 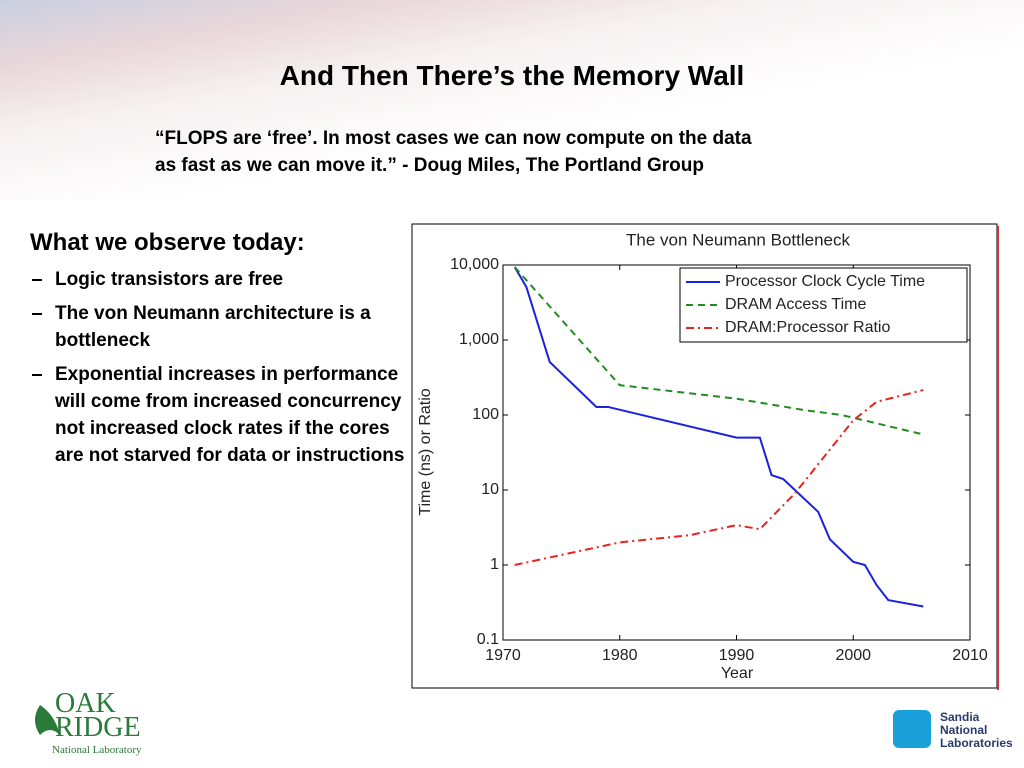 I want to click on logo-text: National Laboratory, so click(x=97, y=750).